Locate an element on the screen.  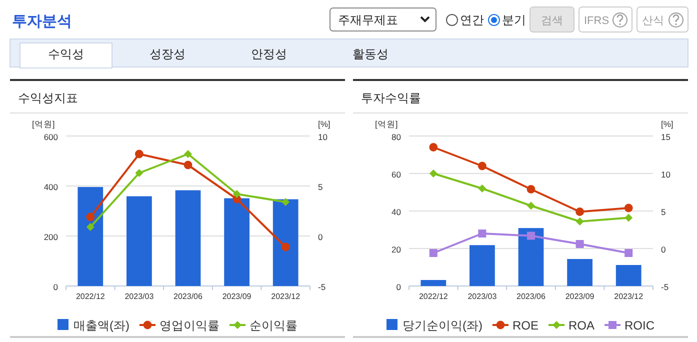
text: 투자분석 is located at coordinates (42, 21).